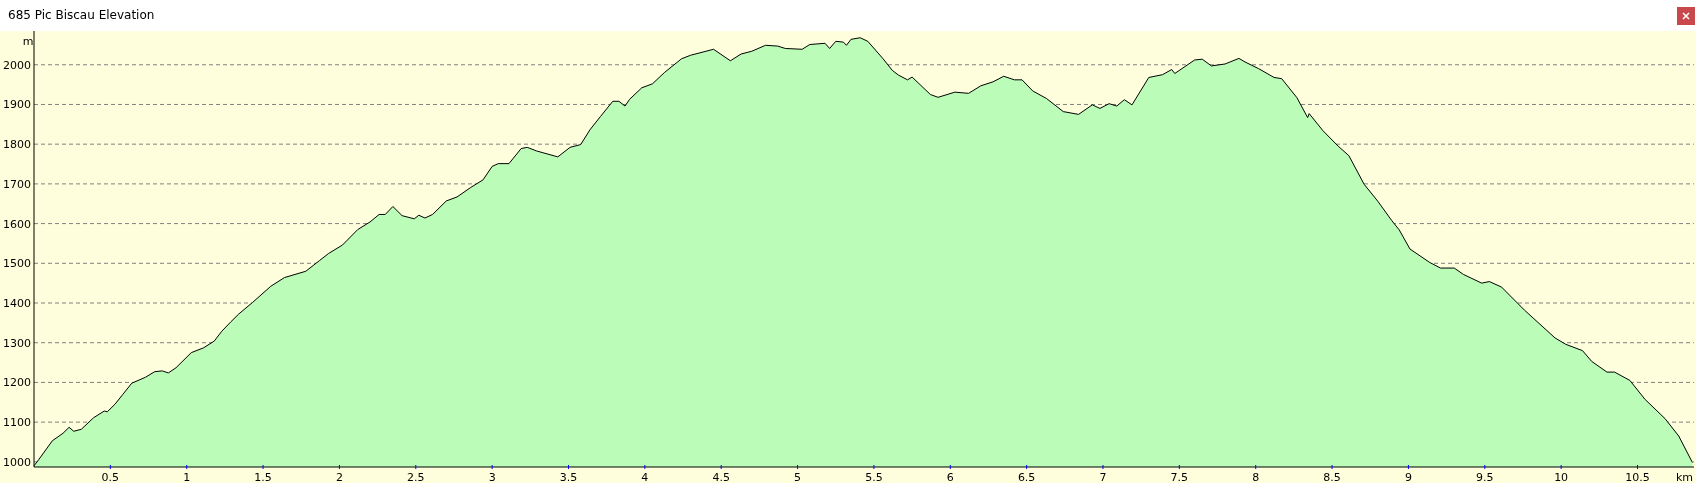 Image resolution: width=1696 pixels, height=483 pixels. Describe the element at coordinates (17, 343) in the screenshot. I see `y-tick-label: 1300` at that location.